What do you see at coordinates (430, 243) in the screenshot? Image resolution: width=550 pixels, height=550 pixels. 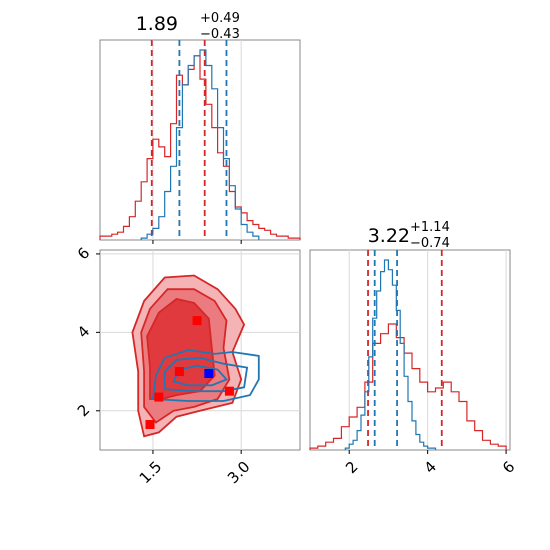 I see `bottom-right-title-minus: −0.74` at bounding box center [430, 243].